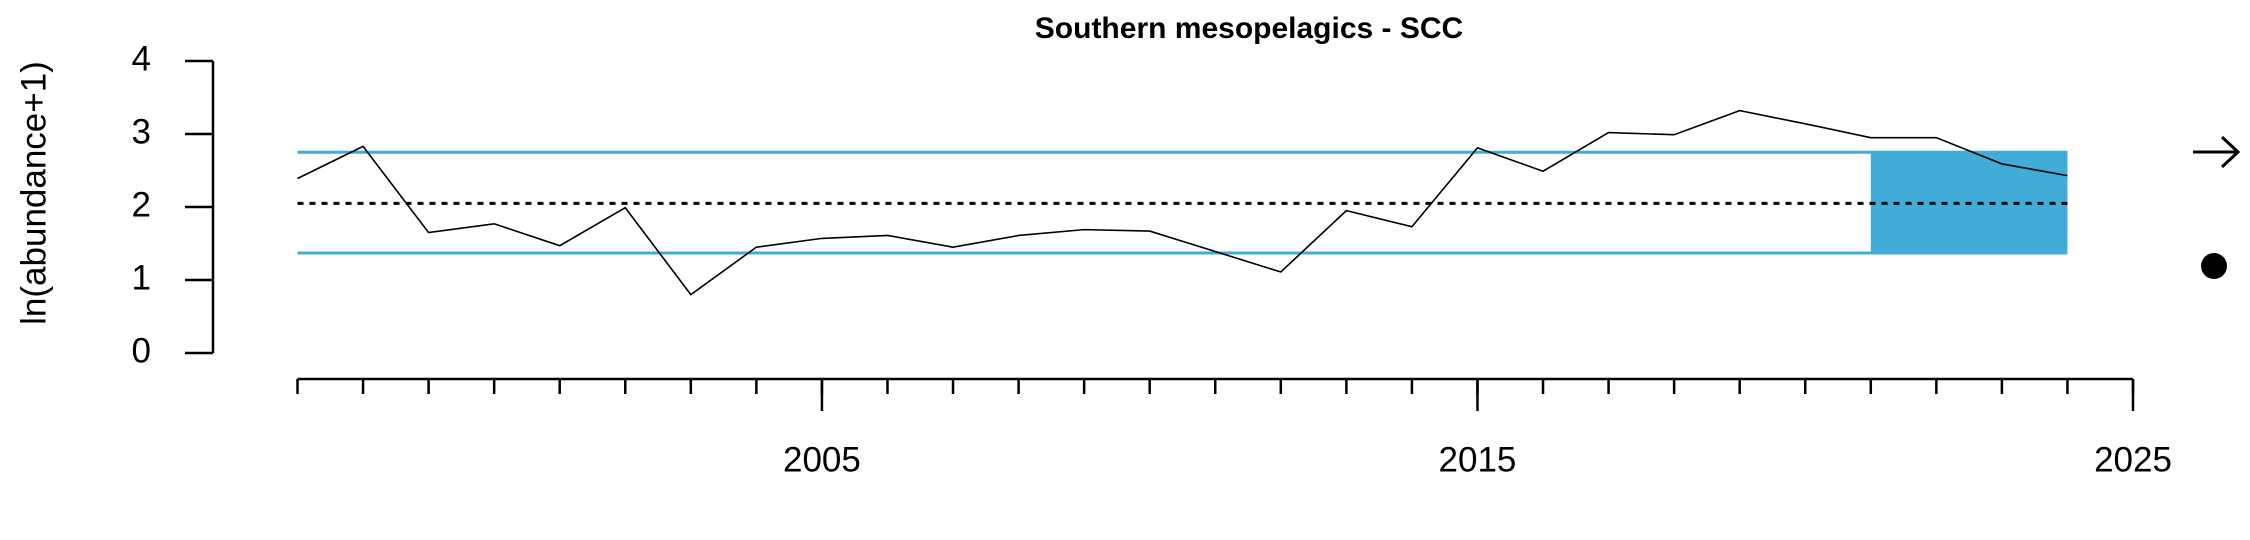  I want to click on y-axis-label: ln(abundance+1), so click(33, 193).